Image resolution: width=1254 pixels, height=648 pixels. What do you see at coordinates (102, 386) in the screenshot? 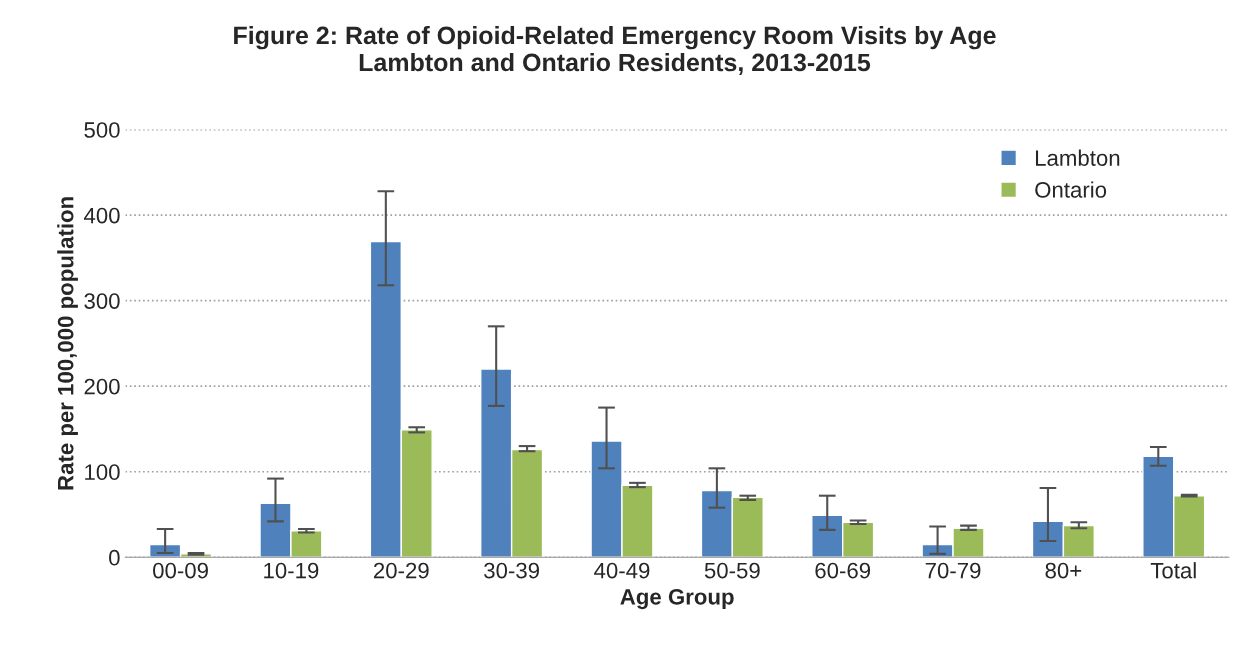
I see `y-tick-label: 200` at bounding box center [102, 386].